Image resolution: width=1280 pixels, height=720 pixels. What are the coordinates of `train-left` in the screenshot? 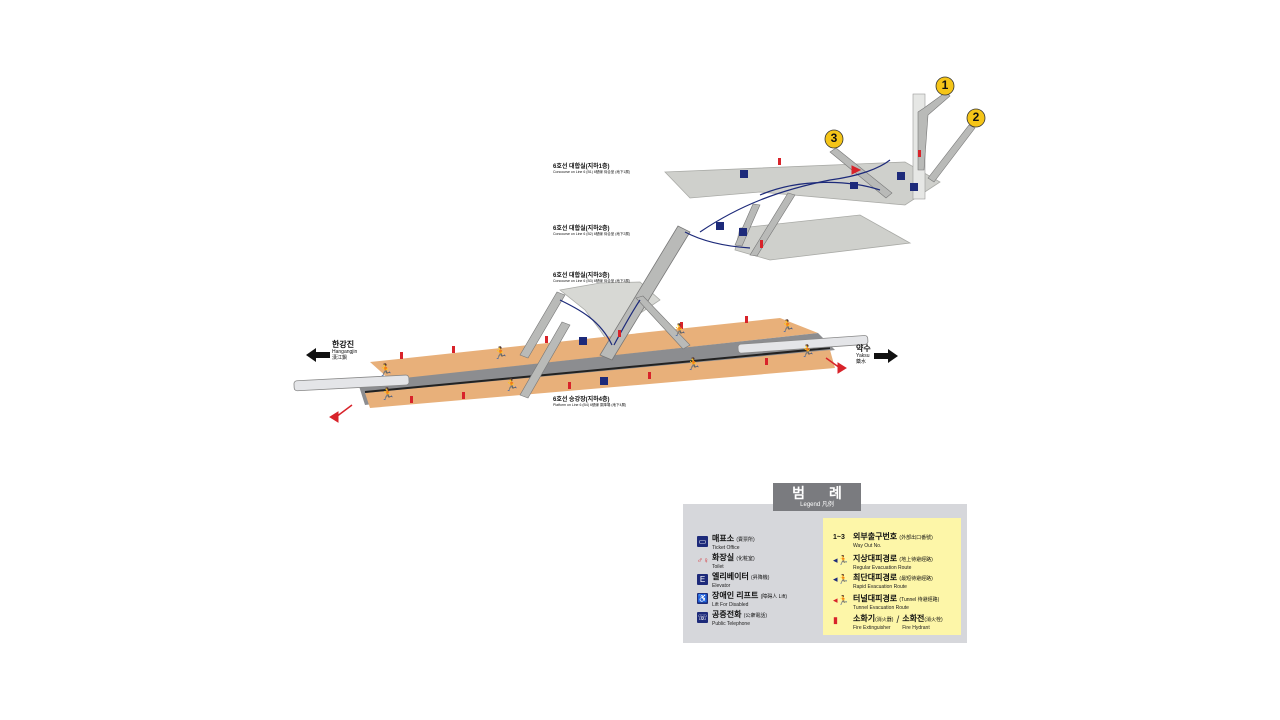 It's located at (351, 383).